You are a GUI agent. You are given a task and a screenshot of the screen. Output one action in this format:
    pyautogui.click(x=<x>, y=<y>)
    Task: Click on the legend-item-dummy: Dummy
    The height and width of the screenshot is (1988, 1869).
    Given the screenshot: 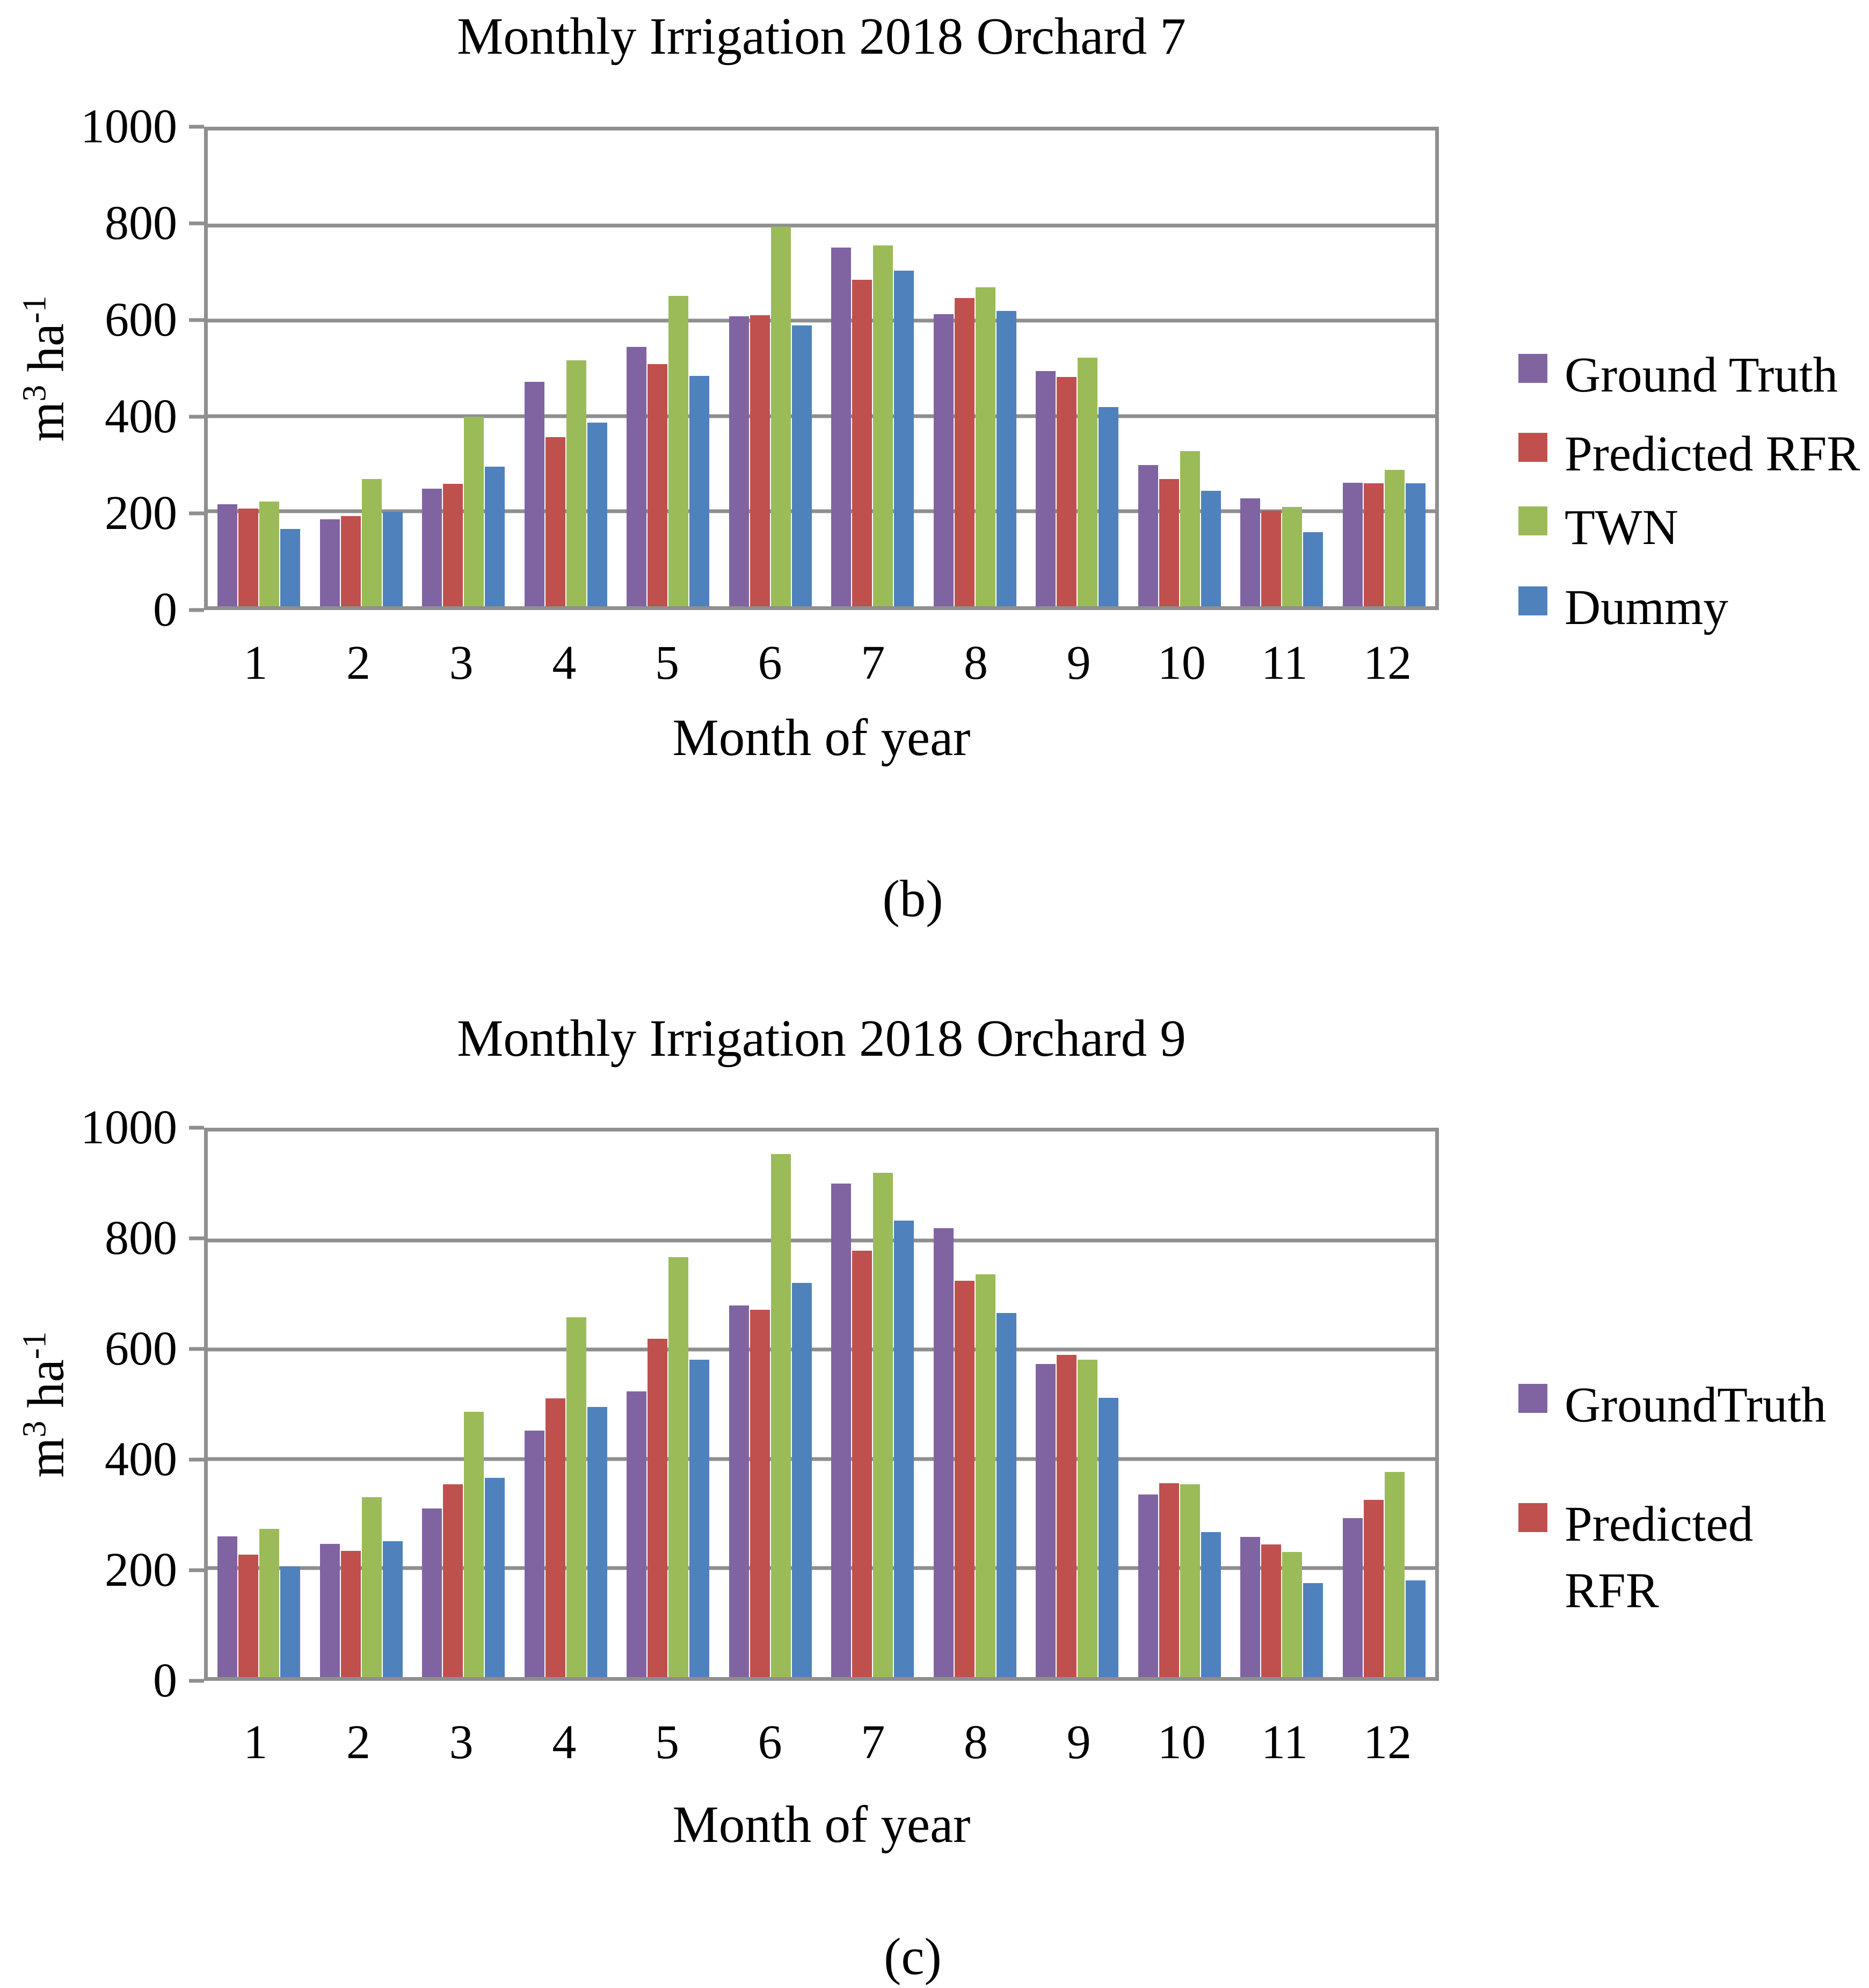 What is the action you would take?
    pyautogui.click(x=1623, y=608)
    